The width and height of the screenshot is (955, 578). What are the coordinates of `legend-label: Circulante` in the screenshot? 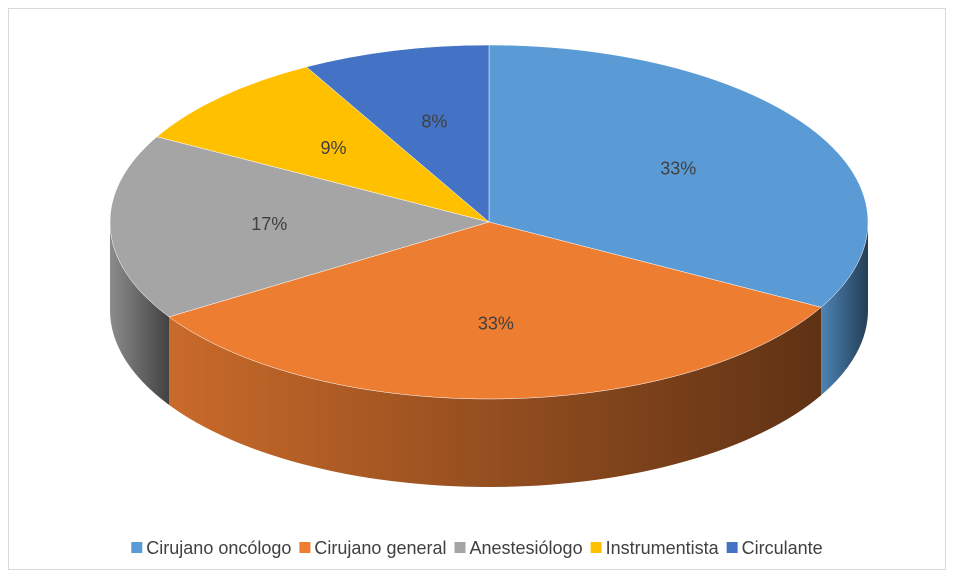 It's located at (782, 548).